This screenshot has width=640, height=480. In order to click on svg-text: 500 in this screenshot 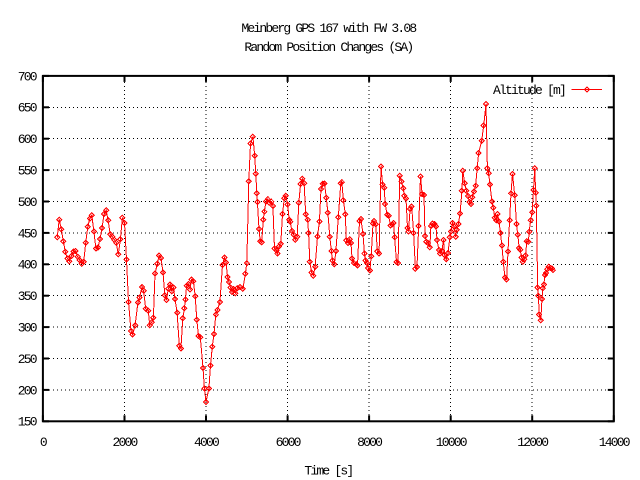, I will do `click(27, 202)`.